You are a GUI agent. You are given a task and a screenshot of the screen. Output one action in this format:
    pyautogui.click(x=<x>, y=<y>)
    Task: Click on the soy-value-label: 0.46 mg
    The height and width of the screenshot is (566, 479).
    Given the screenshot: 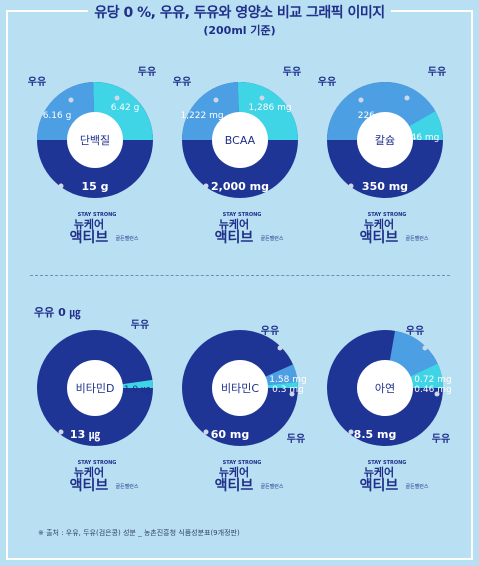 What is the action you would take?
    pyautogui.click(x=432, y=390)
    